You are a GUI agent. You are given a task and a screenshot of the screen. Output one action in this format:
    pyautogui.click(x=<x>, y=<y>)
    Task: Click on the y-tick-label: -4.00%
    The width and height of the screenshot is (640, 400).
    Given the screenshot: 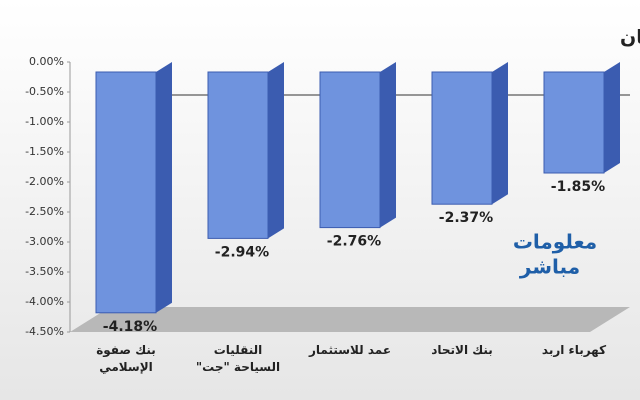 What is the action you would take?
    pyautogui.click(x=44, y=301)
    